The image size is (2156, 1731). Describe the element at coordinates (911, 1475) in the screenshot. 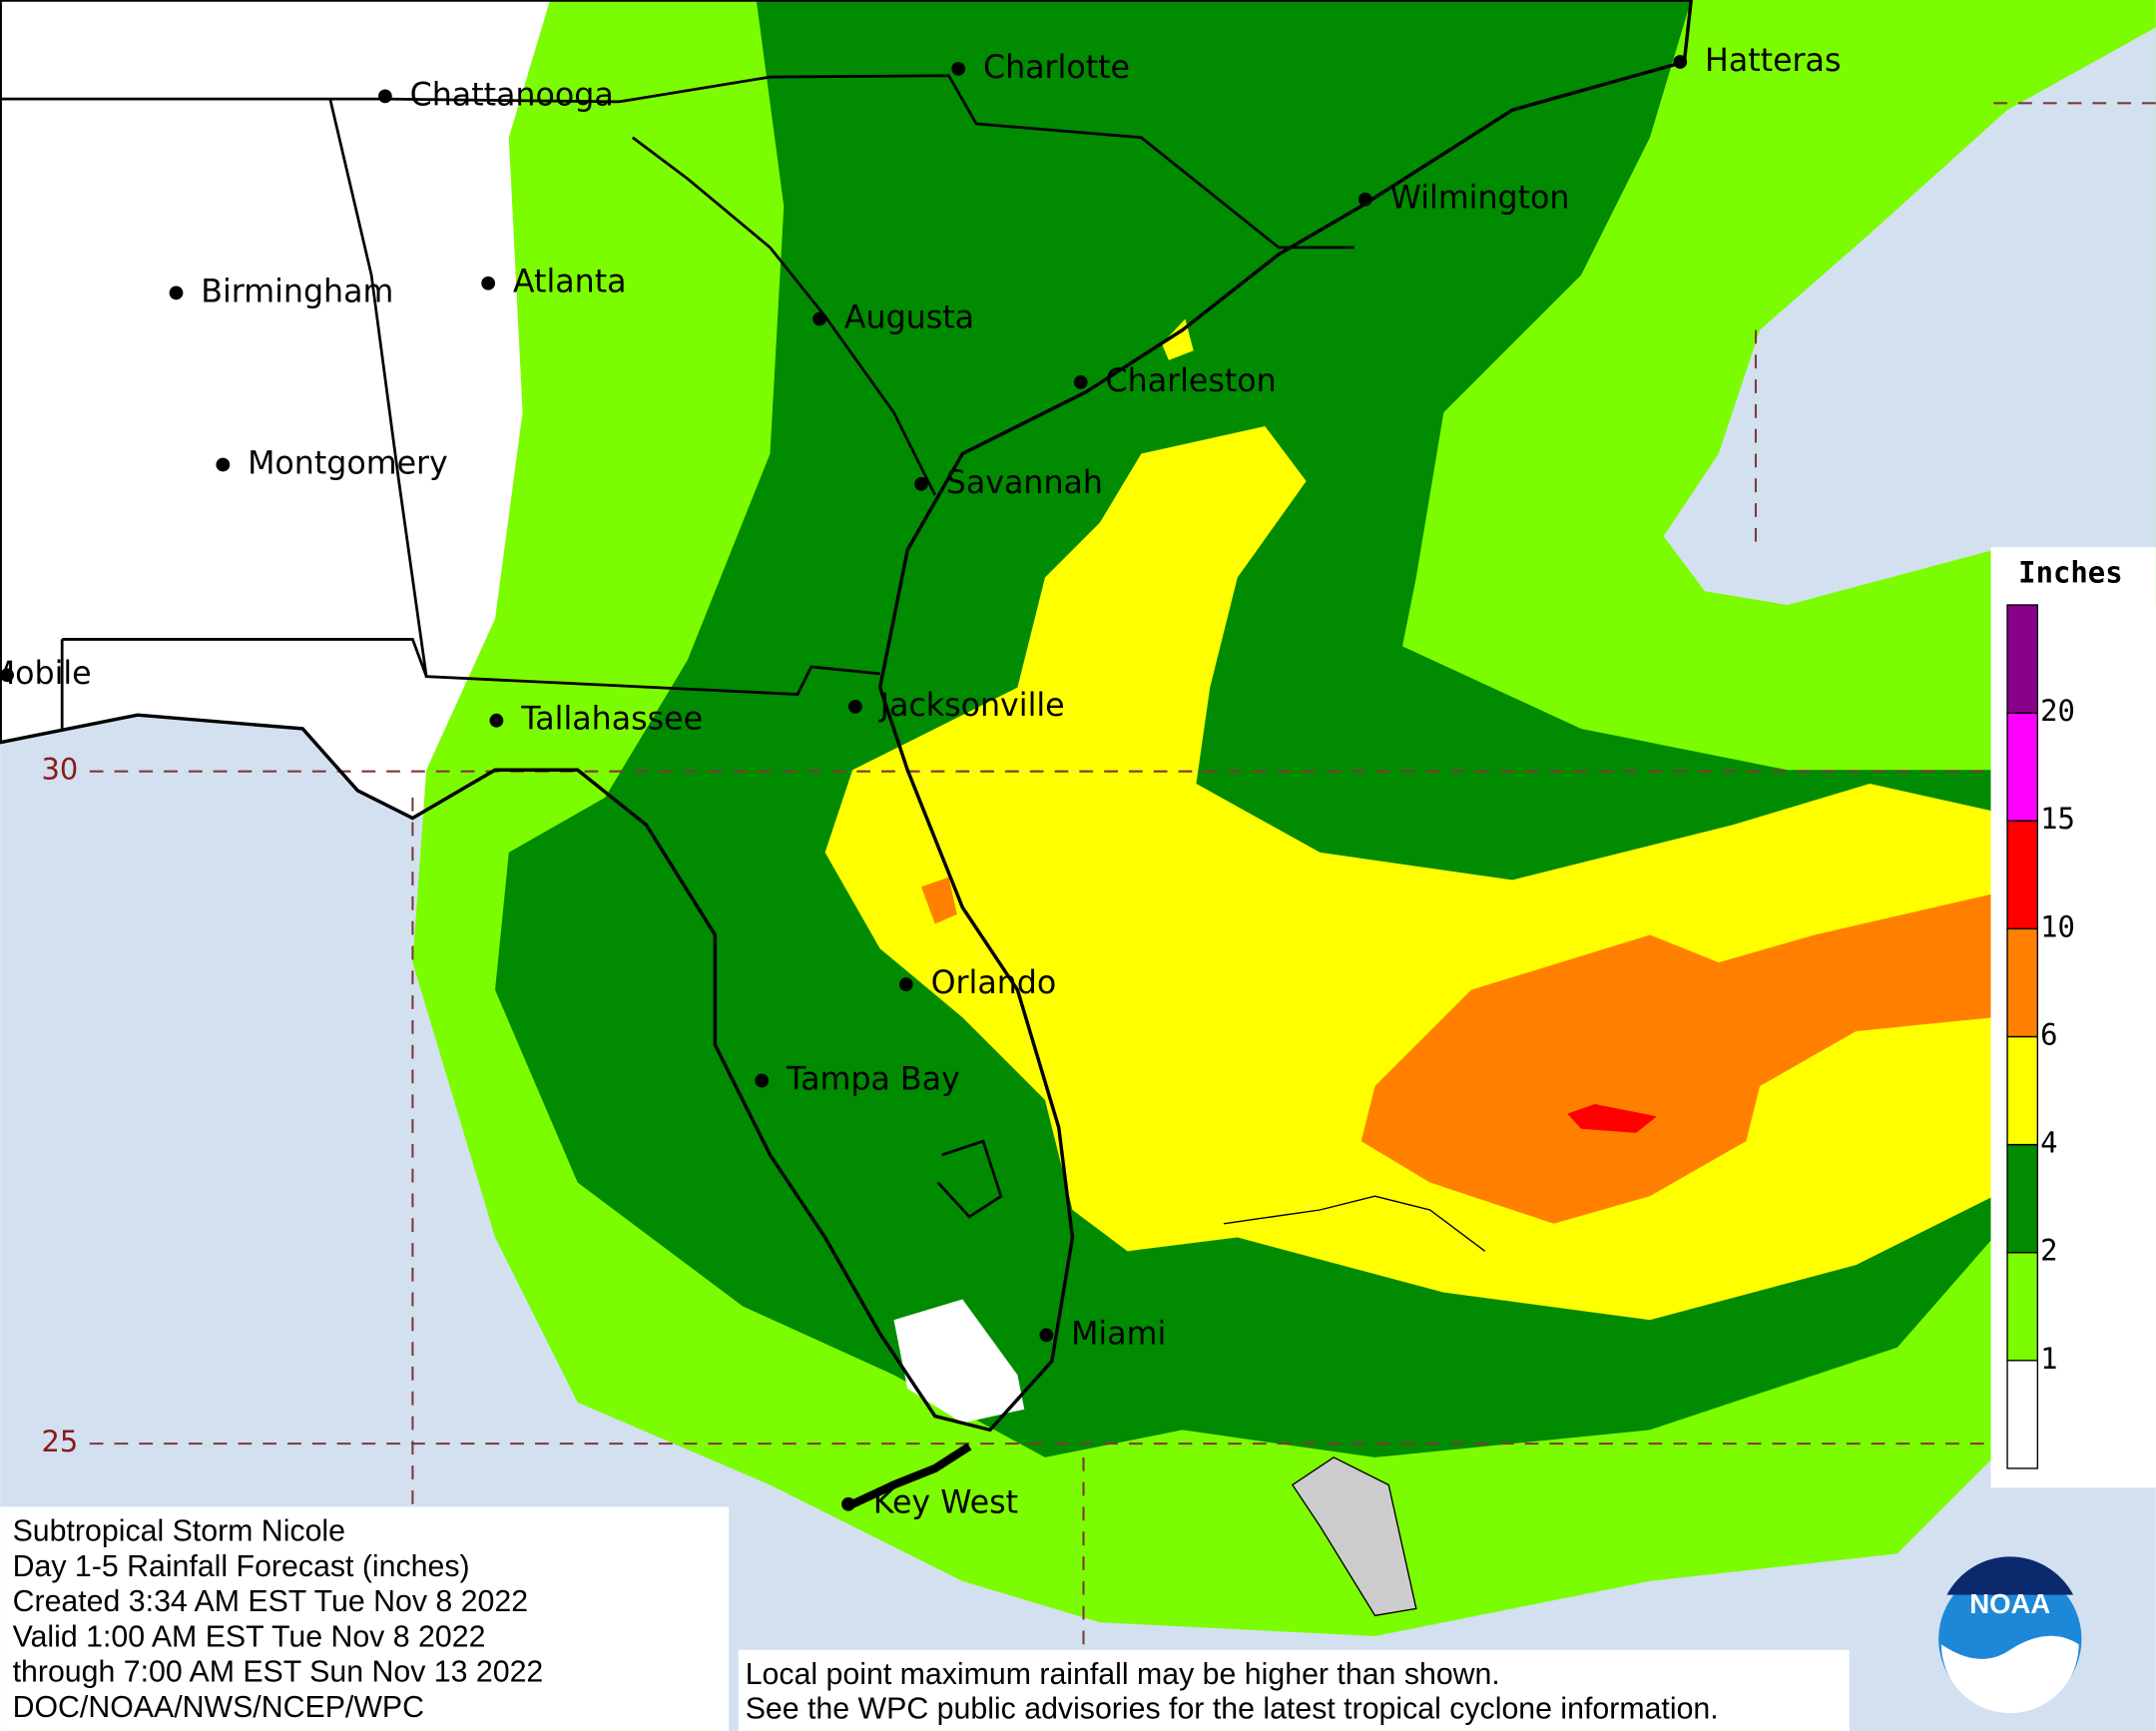

I see `keys` at that location.